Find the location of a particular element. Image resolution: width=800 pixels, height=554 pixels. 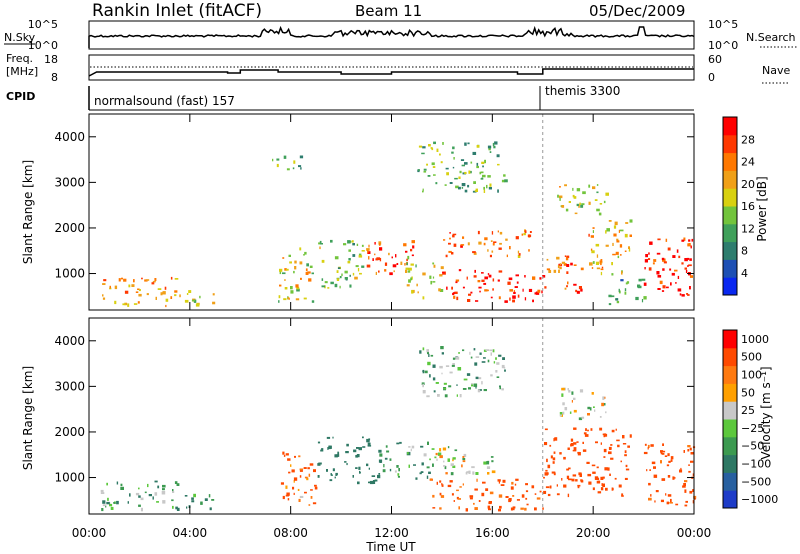

x-tick-label: 20:00 is located at coordinates (593, 533).